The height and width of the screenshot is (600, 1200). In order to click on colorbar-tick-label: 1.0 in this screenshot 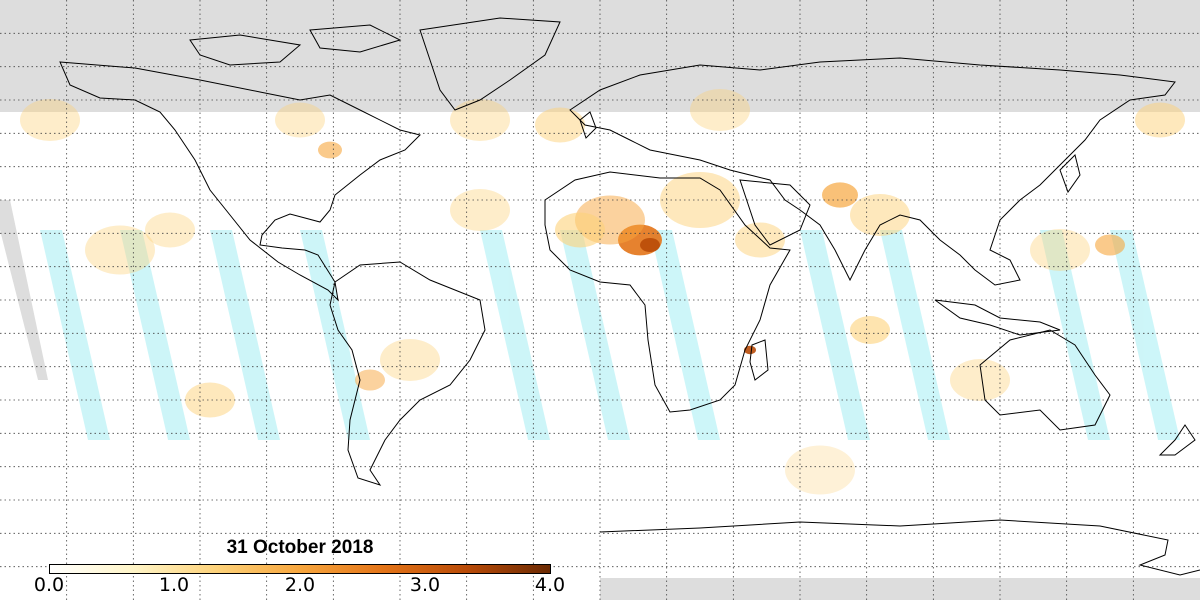, I will do `click(174, 585)`.